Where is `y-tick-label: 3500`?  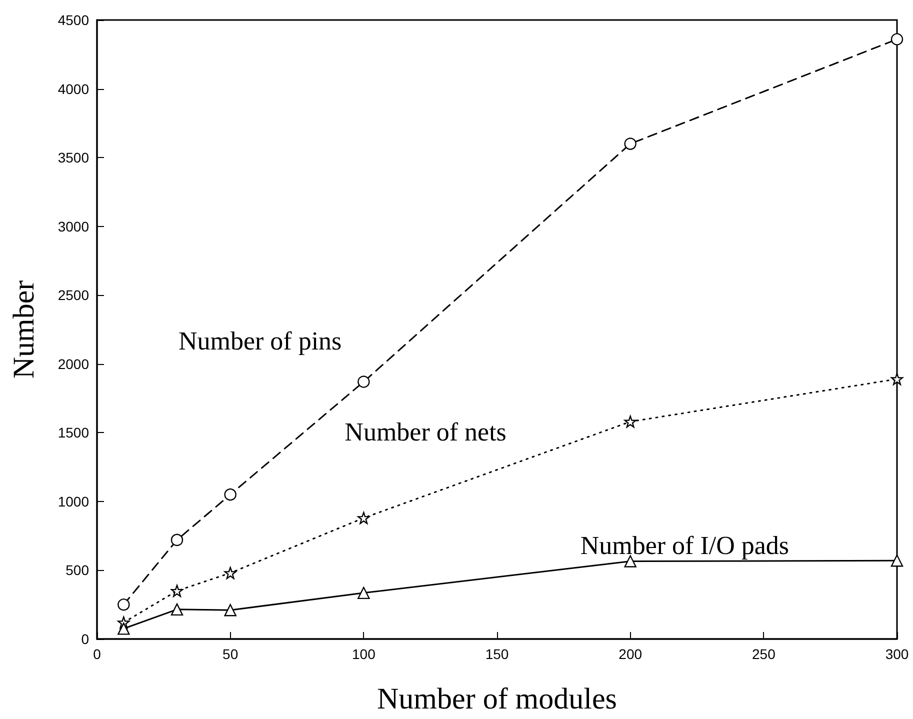
y-tick-label: 3500 is located at coordinates (74, 158).